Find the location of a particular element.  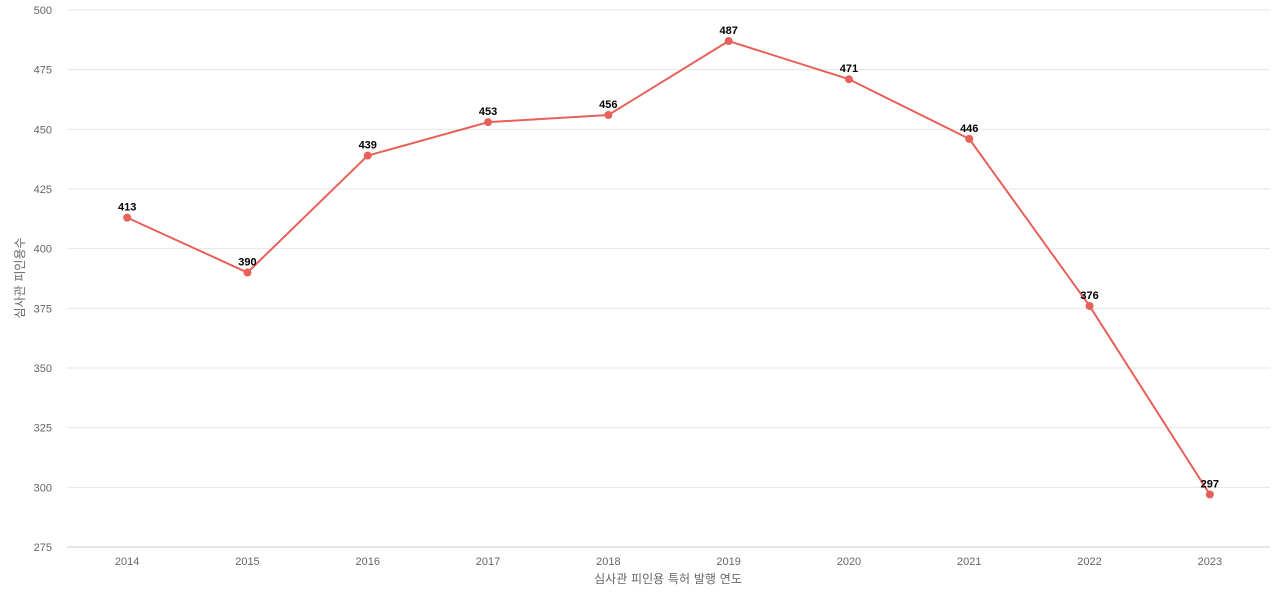

x-tick-label: 2020 is located at coordinates (849, 562).